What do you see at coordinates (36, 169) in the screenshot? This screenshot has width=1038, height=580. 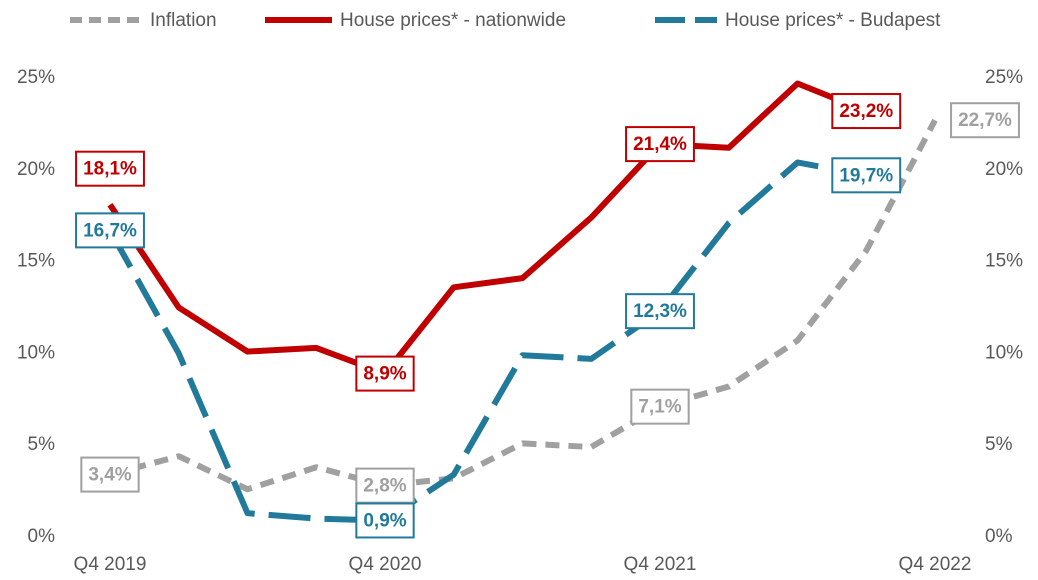 I see `y-tick-label: 20%` at bounding box center [36, 169].